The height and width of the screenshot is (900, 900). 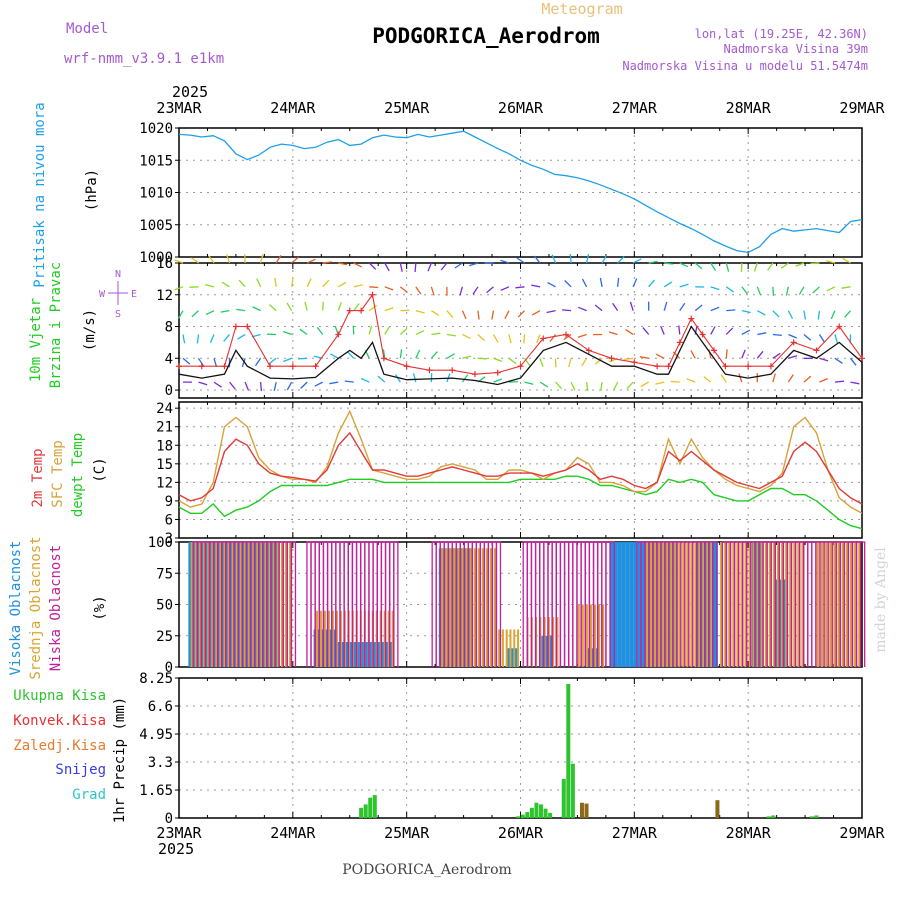 I want to click on dewpt-label: dewpt Temp, so click(x=78, y=475).